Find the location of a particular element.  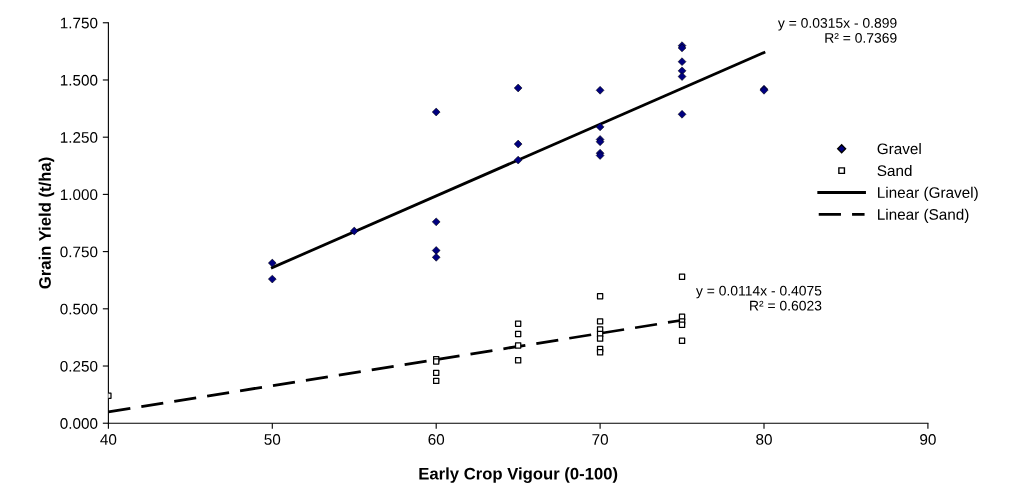

x-tick-label: 80 is located at coordinates (764, 439).